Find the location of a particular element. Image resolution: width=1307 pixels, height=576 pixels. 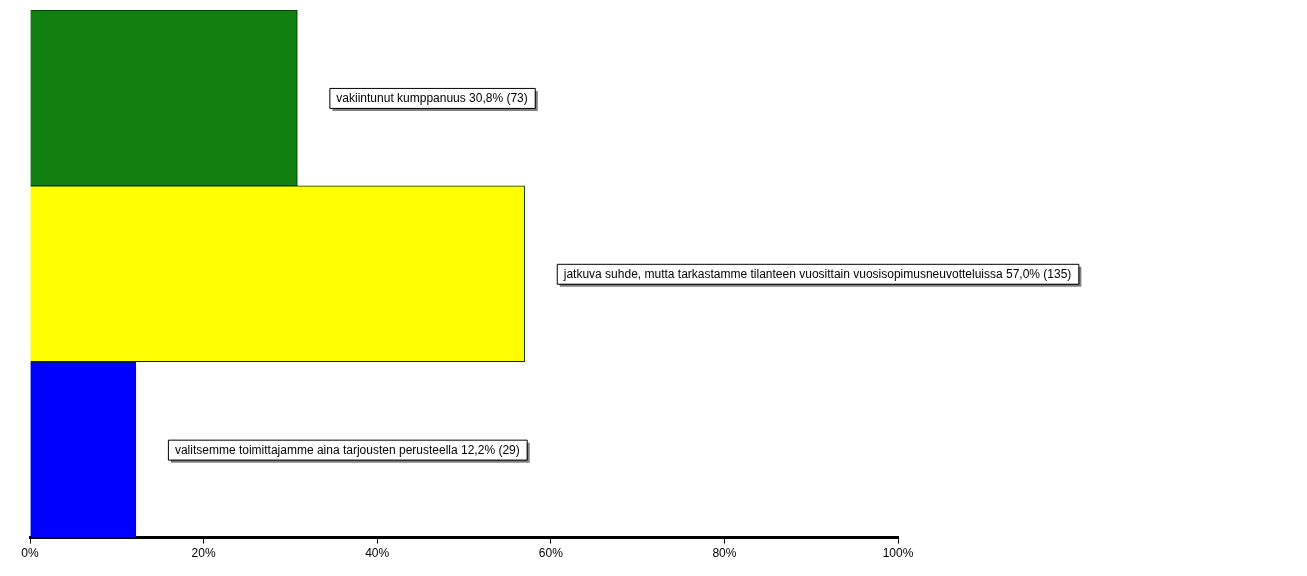

x-tick-label: 60% is located at coordinates (551, 553).